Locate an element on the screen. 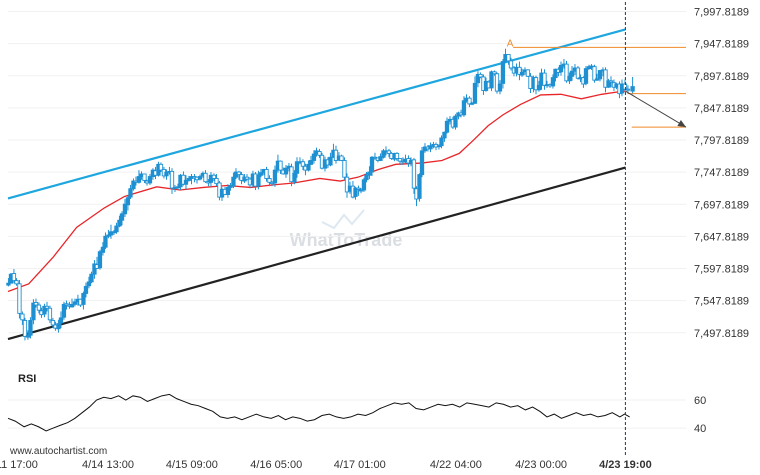 This screenshot has width=760, height=475. price-tick-label: 7,797.8189 is located at coordinates (721, 141).